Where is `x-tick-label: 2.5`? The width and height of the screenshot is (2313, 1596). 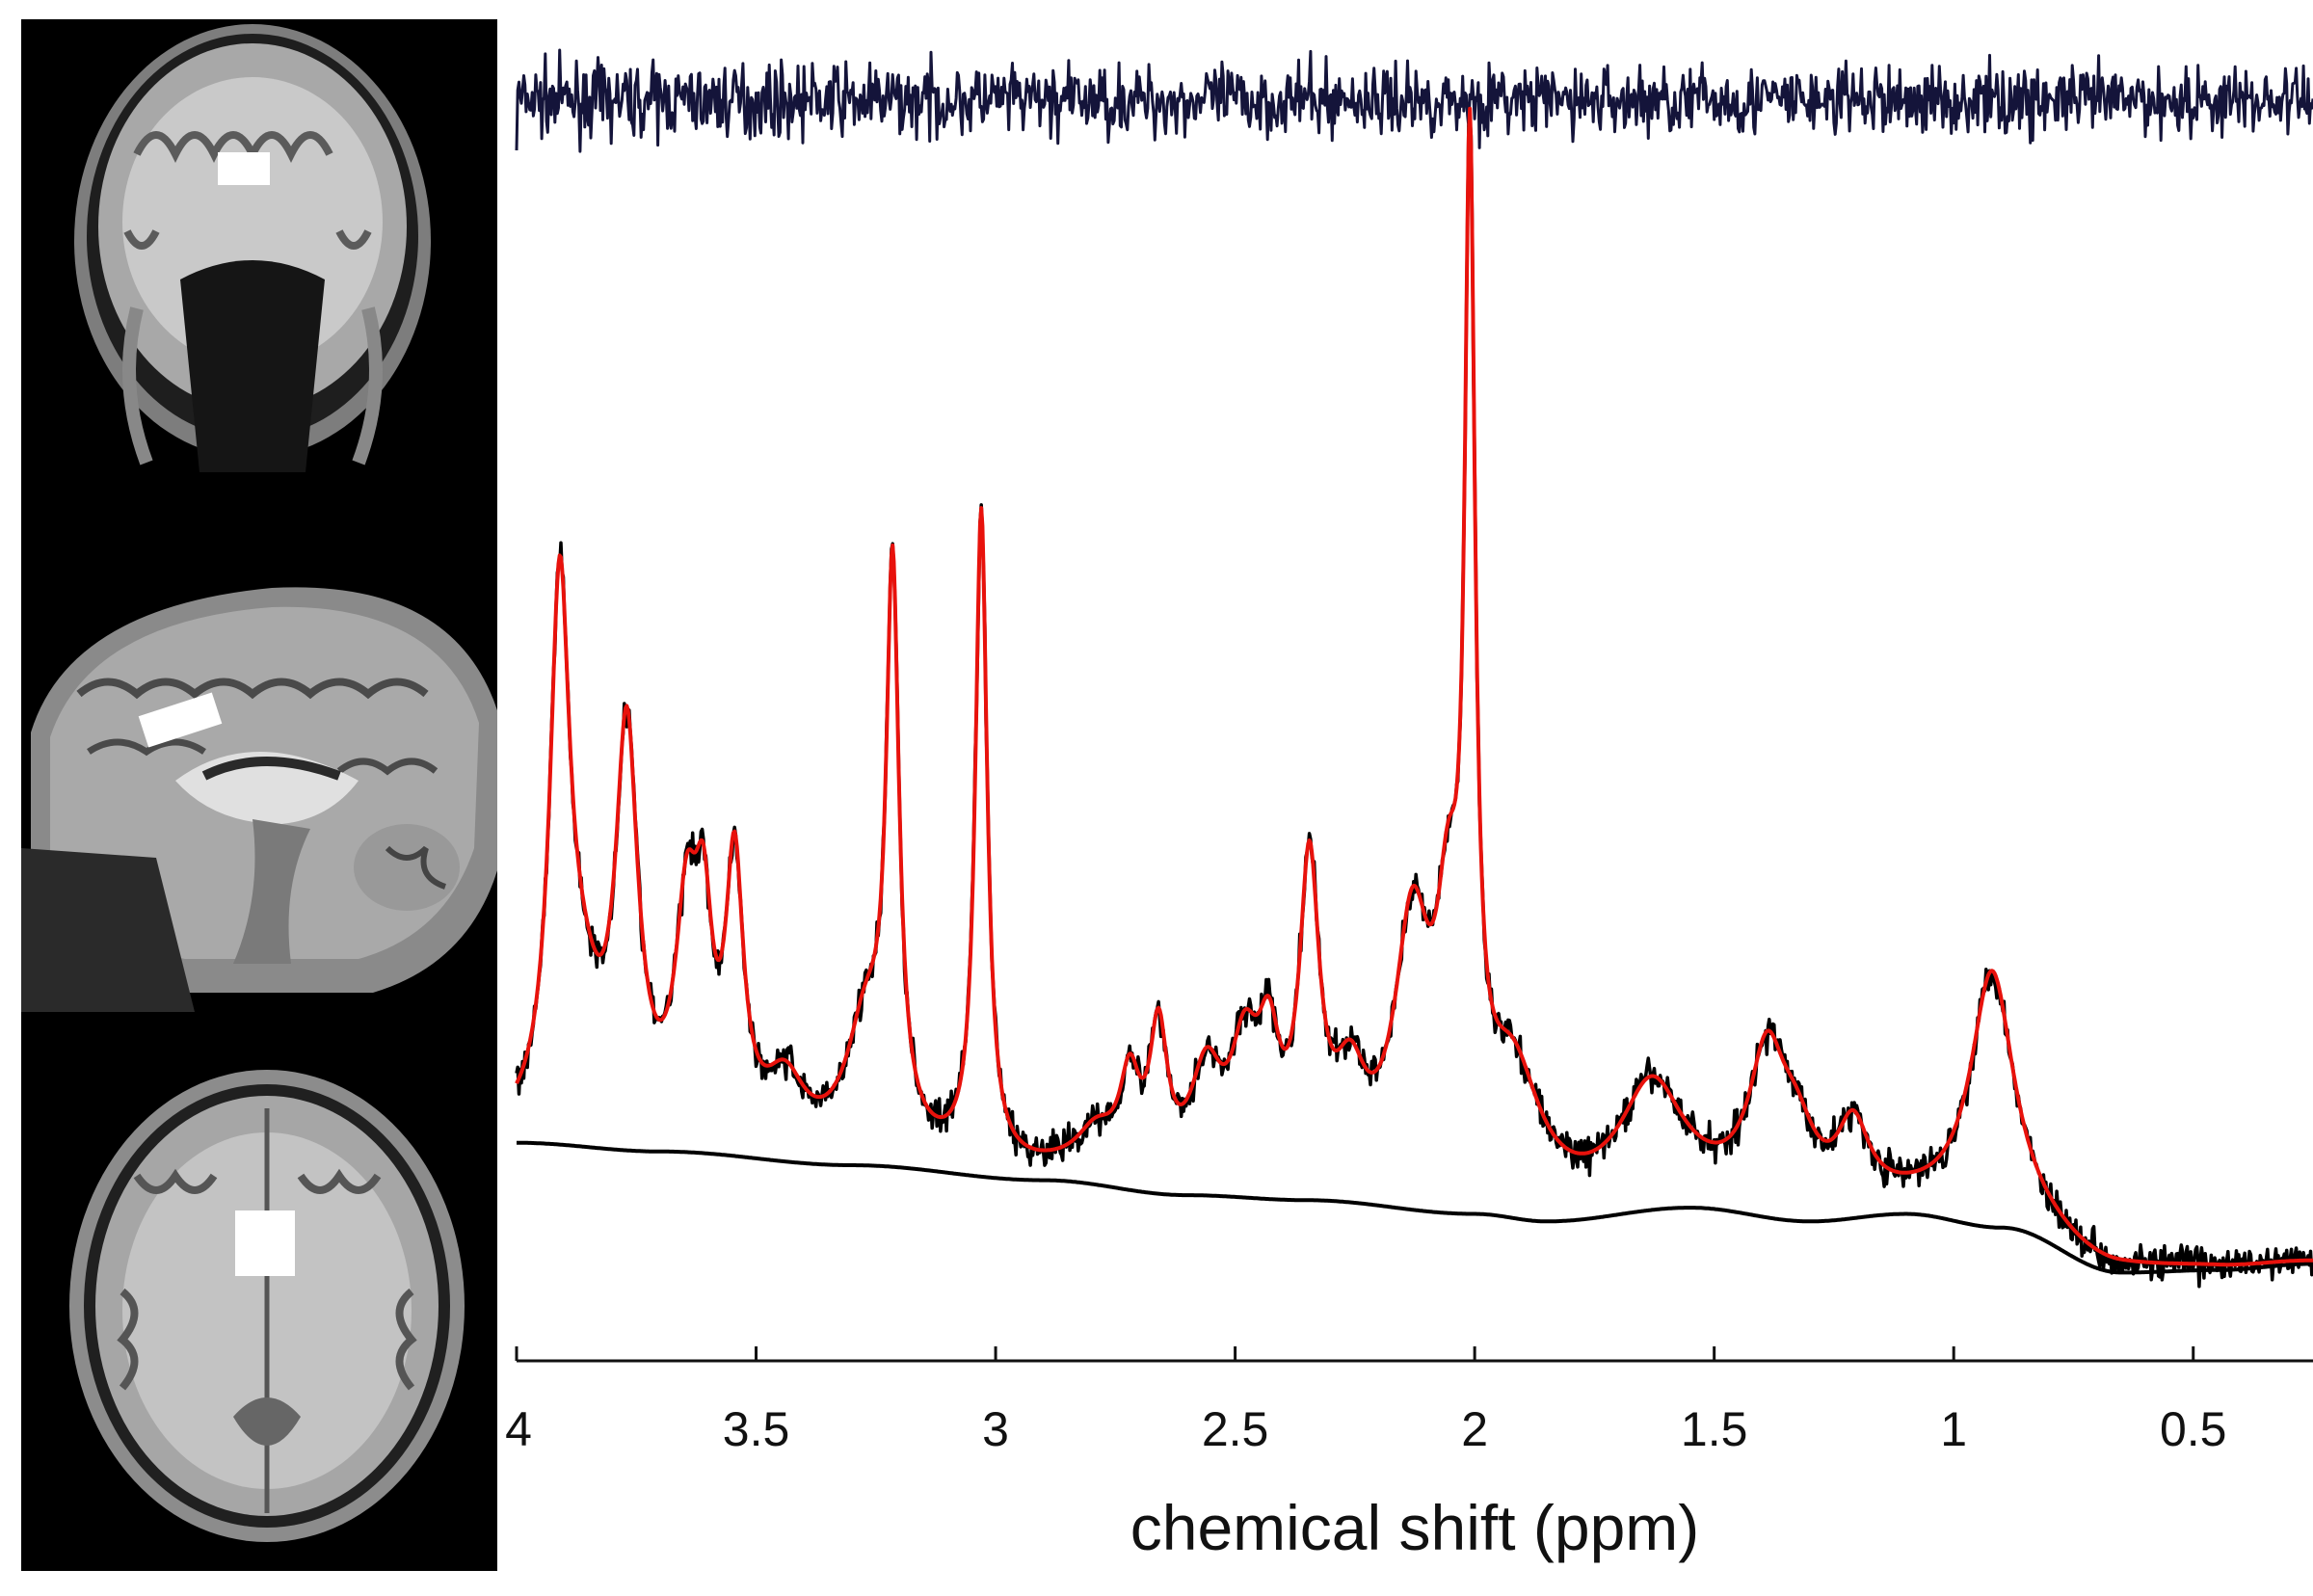
x-tick-label: 2.5 is located at coordinates (1235, 1429).